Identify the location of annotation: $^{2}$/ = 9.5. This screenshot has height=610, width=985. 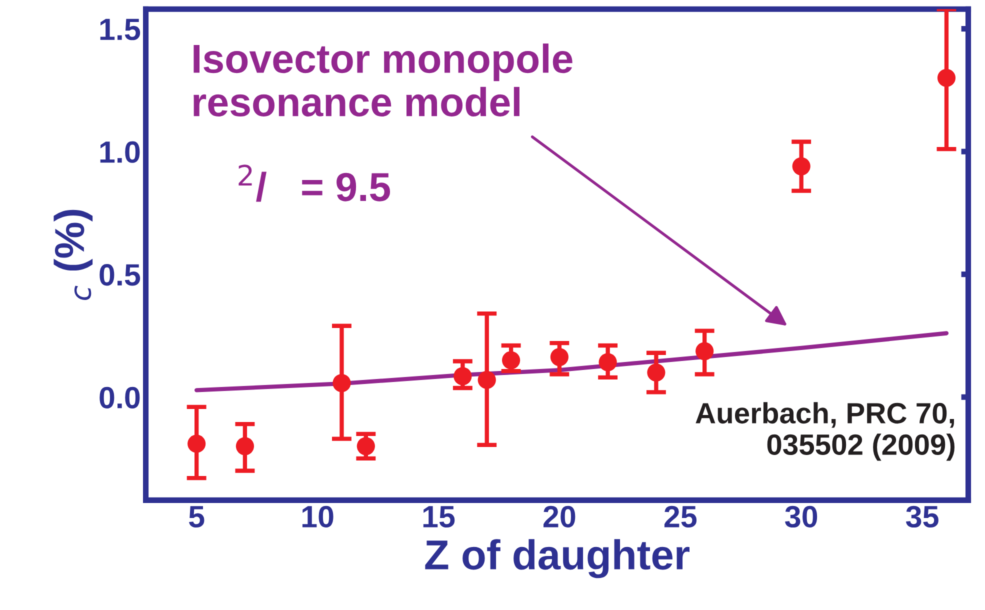
(314, 183).